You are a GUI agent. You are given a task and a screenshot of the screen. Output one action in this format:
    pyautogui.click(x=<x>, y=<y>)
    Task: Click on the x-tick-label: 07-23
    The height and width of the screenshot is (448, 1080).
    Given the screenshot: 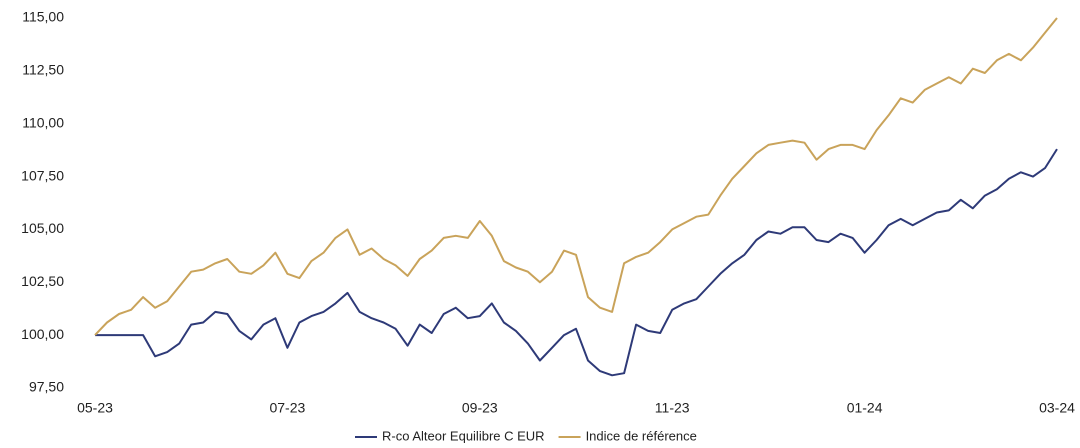 What is the action you would take?
    pyautogui.click(x=287, y=408)
    